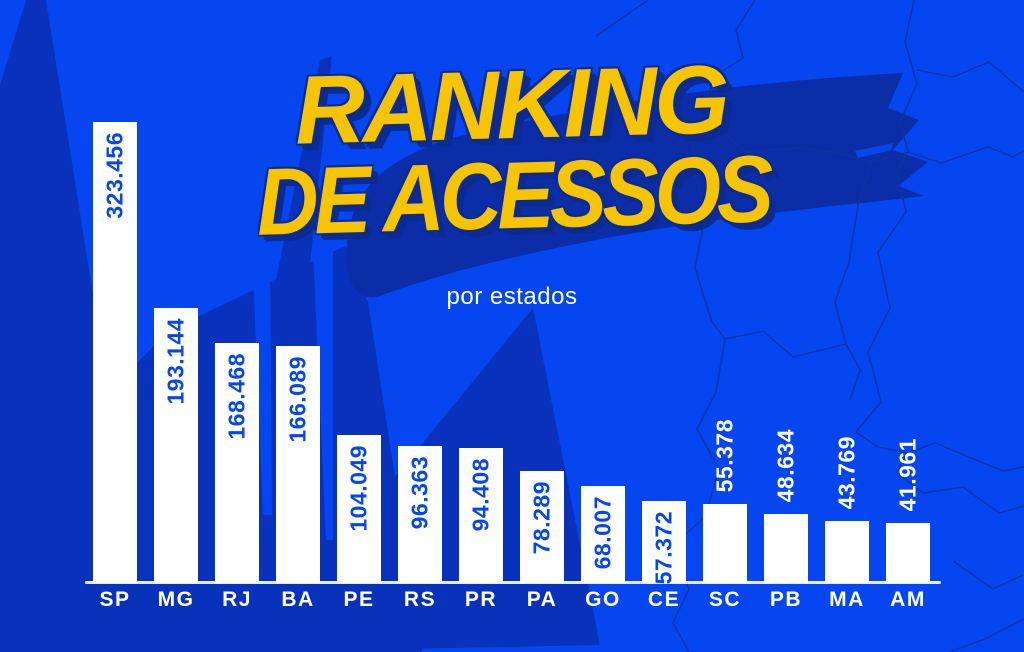 Image resolution: width=1024 pixels, height=652 pixels. What do you see at coordinates (175, 361) in the screenshot?
I see `value-label-MG: 193.144` at bounding box center [175, 361].